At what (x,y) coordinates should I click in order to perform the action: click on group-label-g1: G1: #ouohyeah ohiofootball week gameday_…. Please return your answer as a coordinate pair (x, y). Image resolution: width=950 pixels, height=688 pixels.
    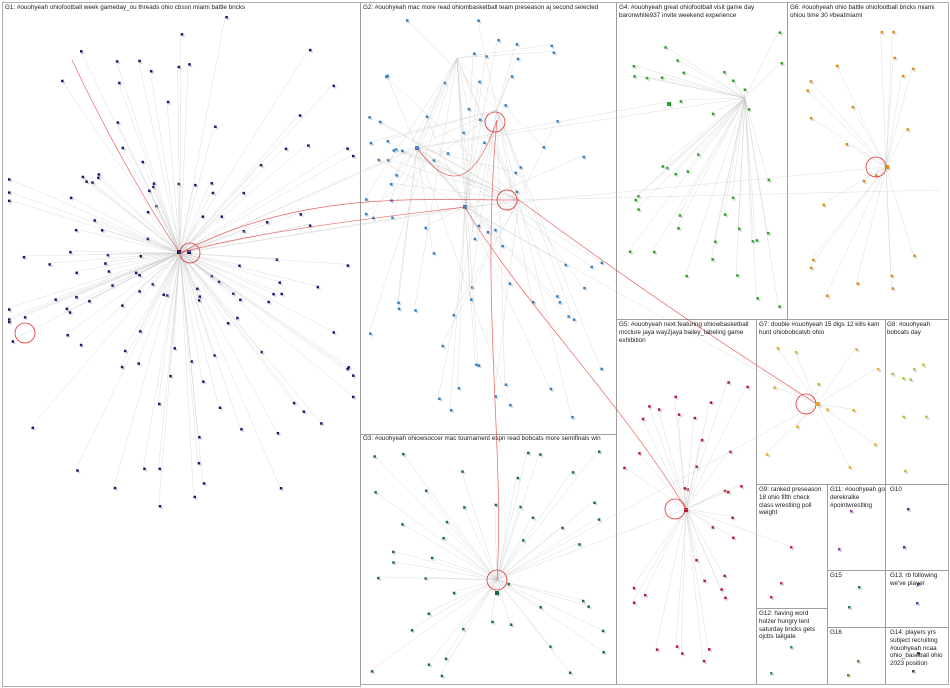
    Looking at the image, I should click on (125, 7).